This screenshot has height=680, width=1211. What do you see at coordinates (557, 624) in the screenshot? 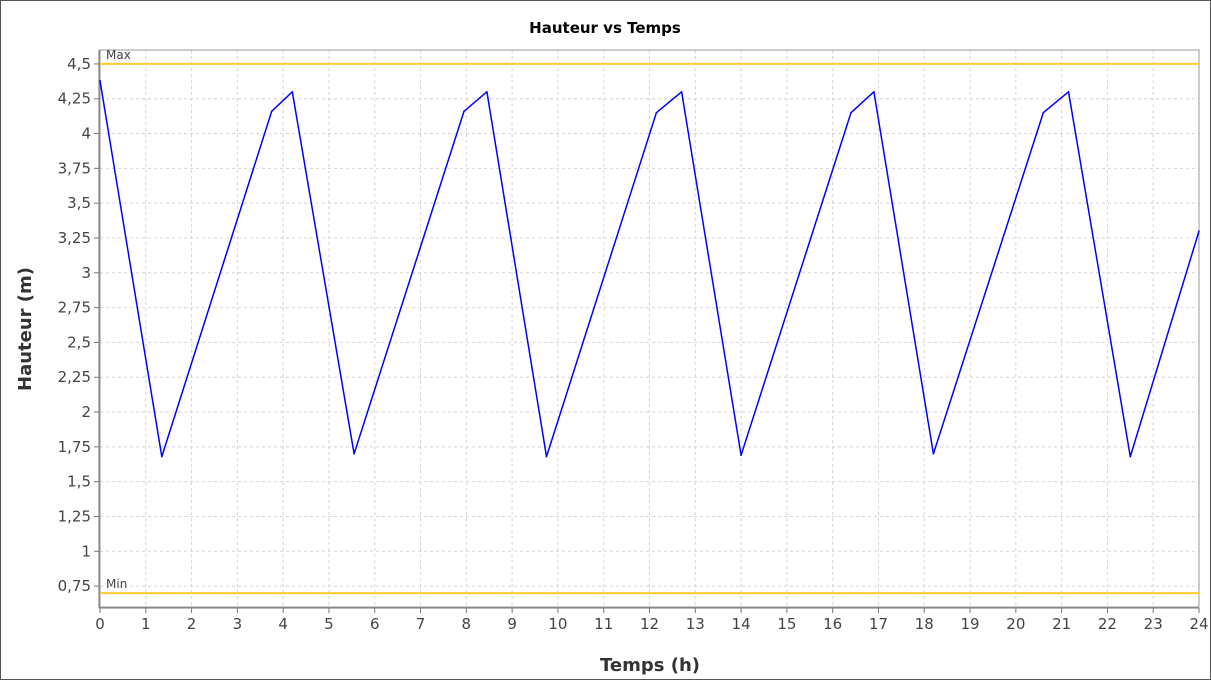
I see `x-tick-label: 10` at bounding box center [557, 624].